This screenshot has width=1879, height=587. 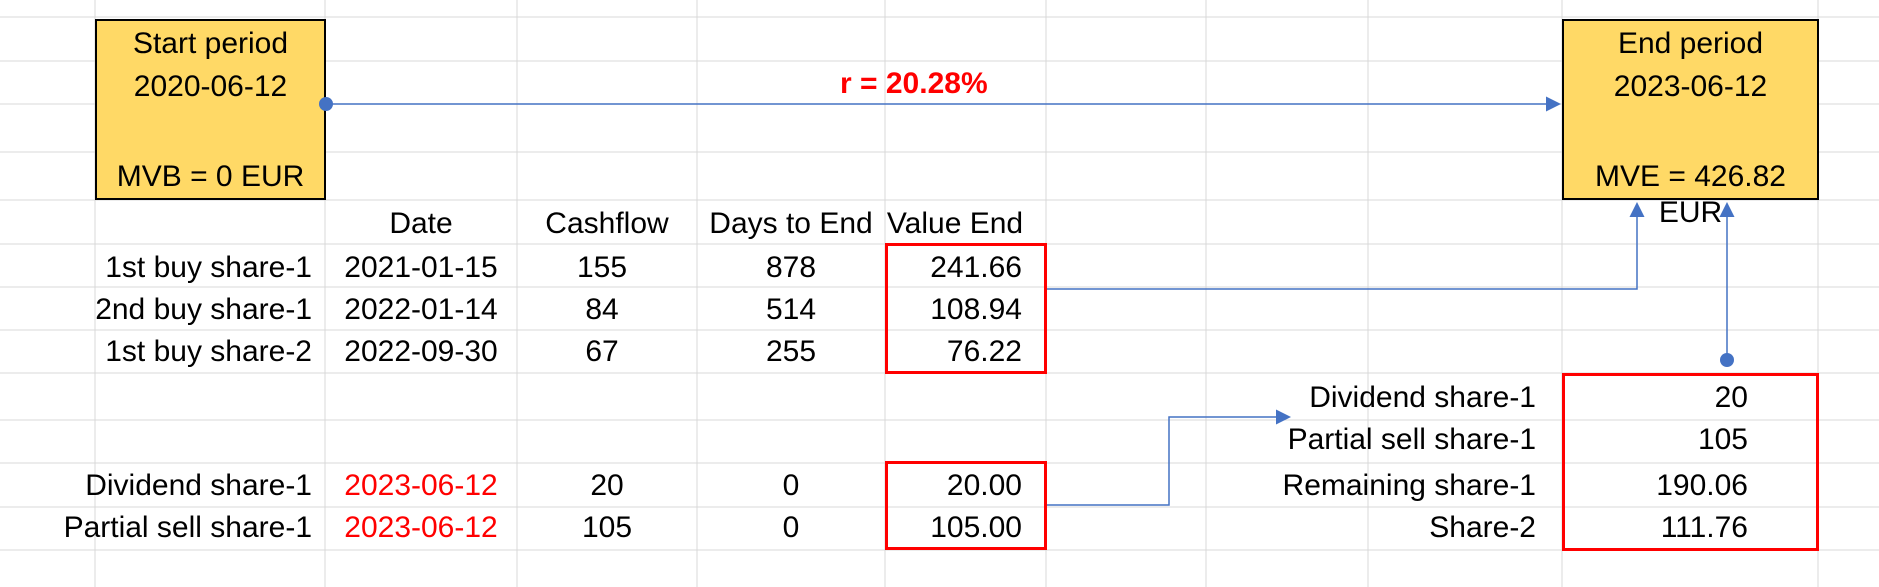 What do you see at coordinates (1690, 462) in the screenshot?
I see `summary-values-highlight` at bounding box center [1690, 462].